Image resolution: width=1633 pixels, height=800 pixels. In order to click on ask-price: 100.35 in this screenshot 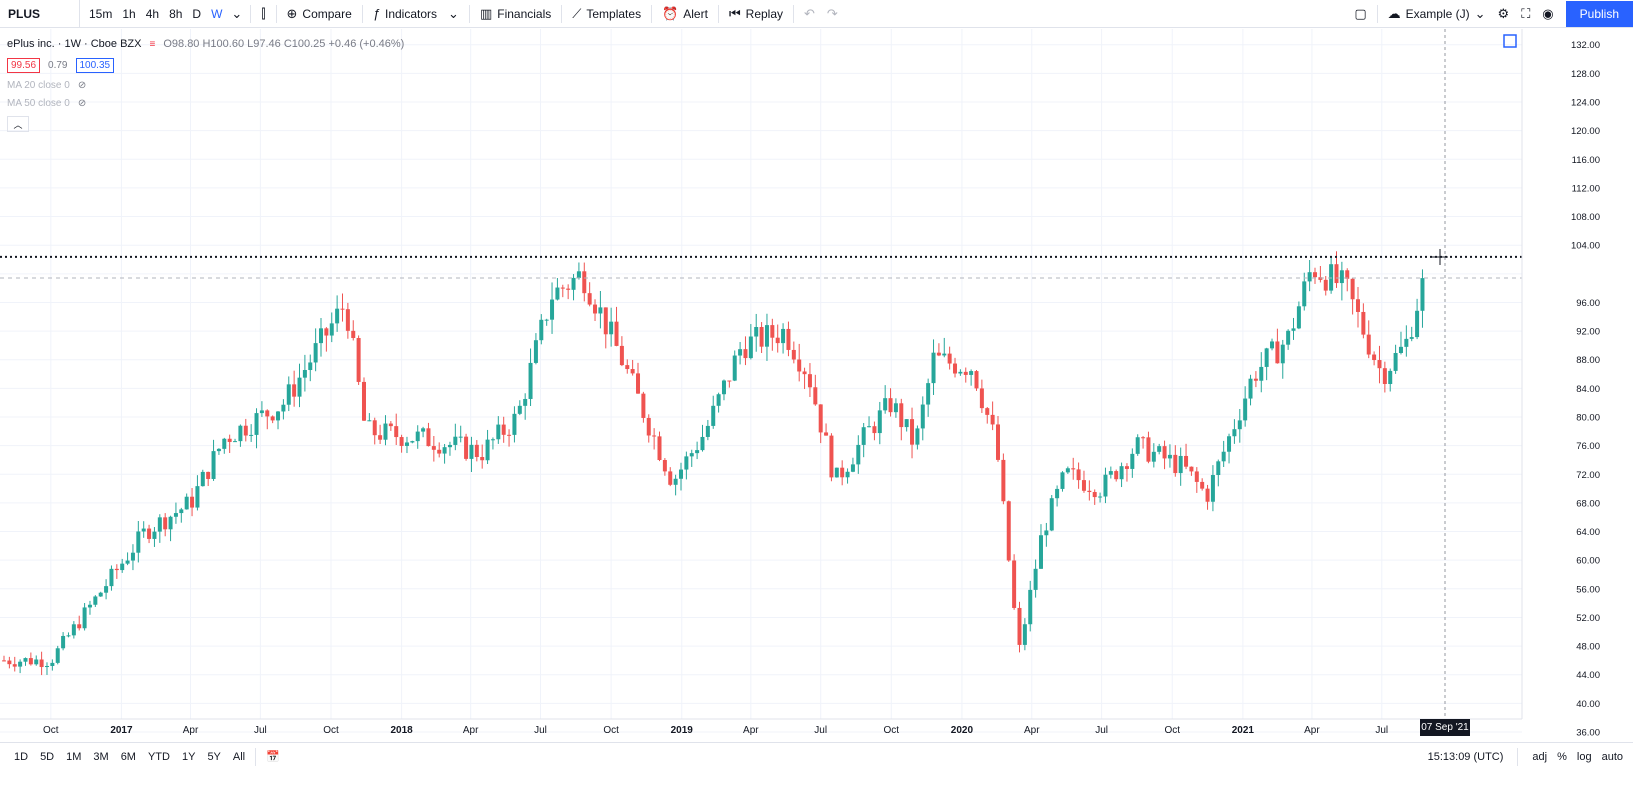, I will do `click(95, 65)`.